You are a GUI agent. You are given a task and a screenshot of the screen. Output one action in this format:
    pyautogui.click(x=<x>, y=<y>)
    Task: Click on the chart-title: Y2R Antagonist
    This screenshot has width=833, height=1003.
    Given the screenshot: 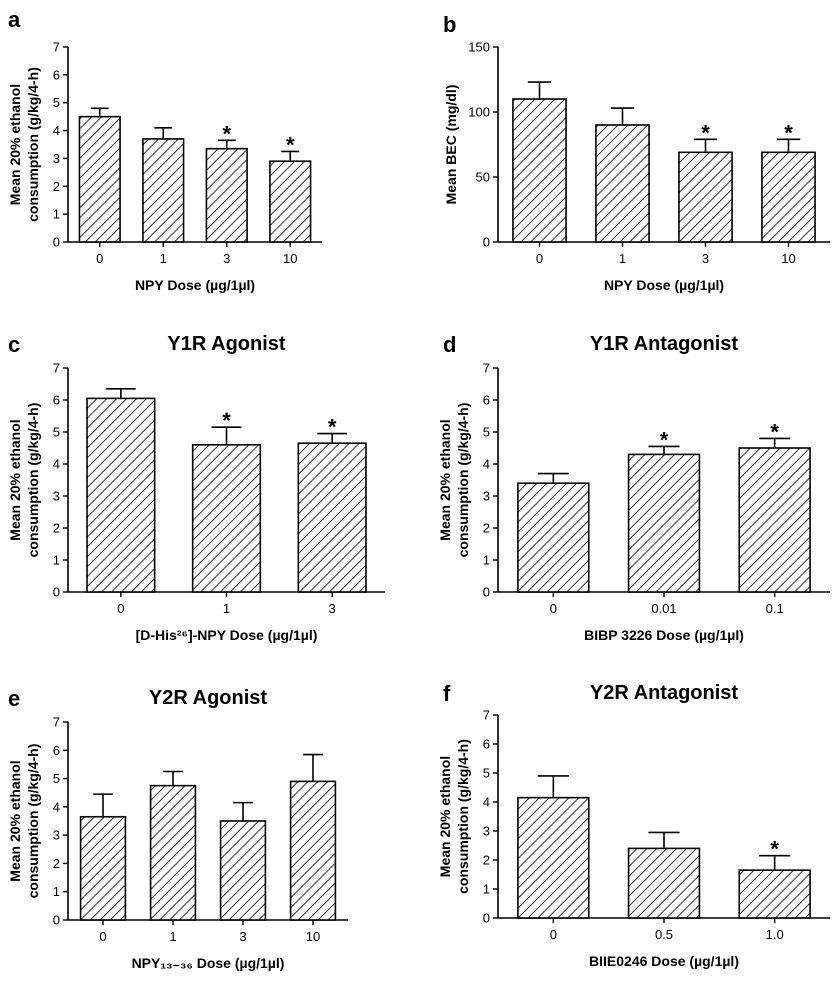 What is the action you would take?
    pyautogui.click(x=664, y=693)
    